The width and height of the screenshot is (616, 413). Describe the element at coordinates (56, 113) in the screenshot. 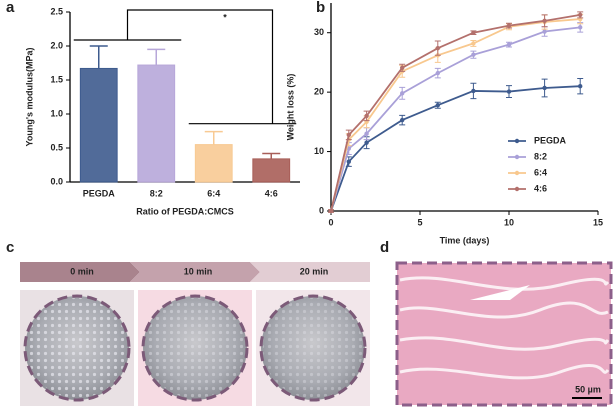

I see `y-tick-label: 1.0` at that location.